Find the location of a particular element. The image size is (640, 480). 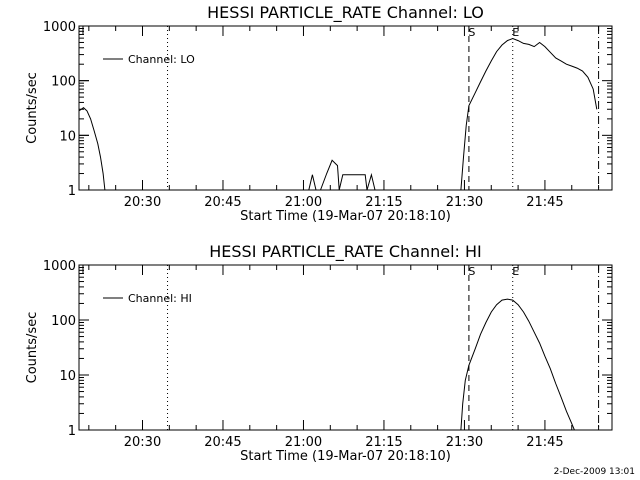

legend-entry: Channel: HI is located at coordinates (160, 298).